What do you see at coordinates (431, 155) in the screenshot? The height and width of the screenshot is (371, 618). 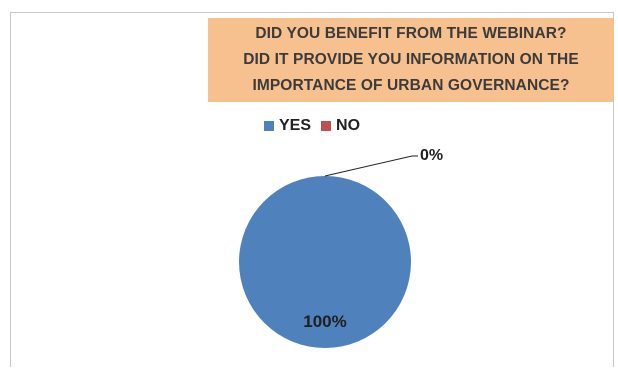 I see `data-label-no: 0%` at bounding box center [431, 155].